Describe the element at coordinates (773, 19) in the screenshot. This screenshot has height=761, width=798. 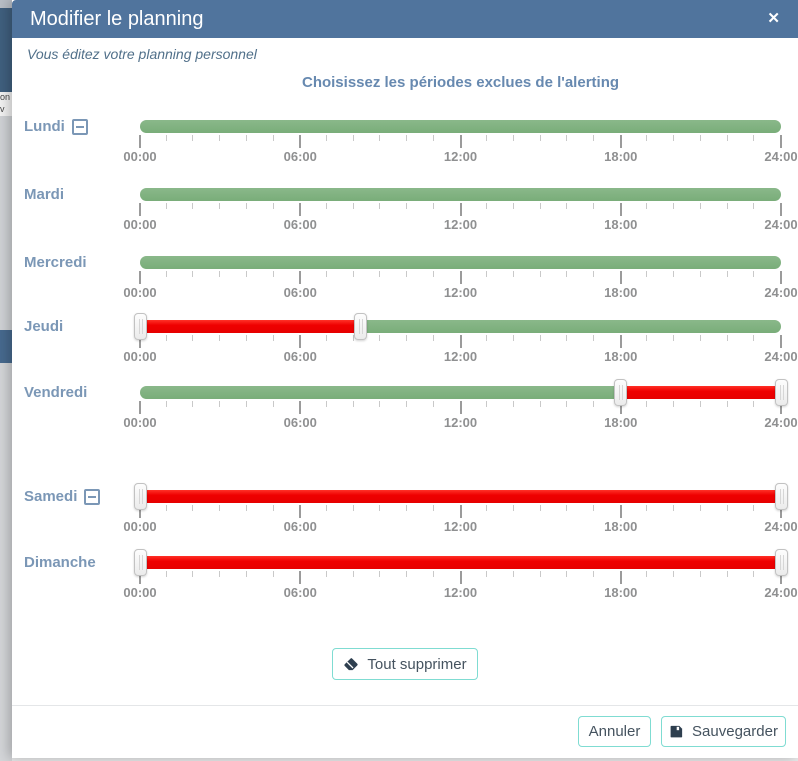
I see `close-icon: ✕` at that location.